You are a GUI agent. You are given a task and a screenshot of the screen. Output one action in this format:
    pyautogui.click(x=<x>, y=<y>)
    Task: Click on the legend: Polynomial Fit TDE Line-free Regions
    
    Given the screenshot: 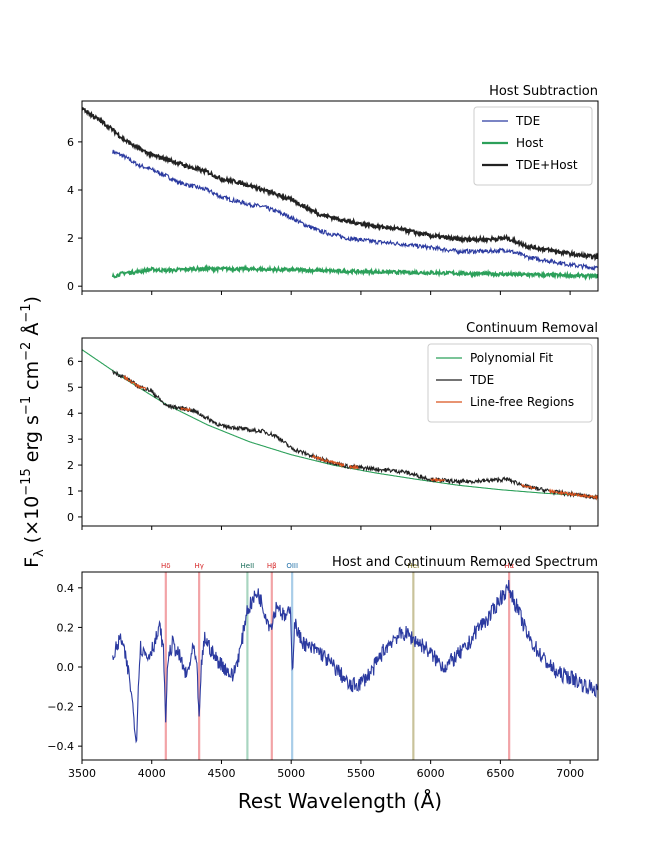 What is the action you would take?
    pyautogui.click(x=510, y=383)
    